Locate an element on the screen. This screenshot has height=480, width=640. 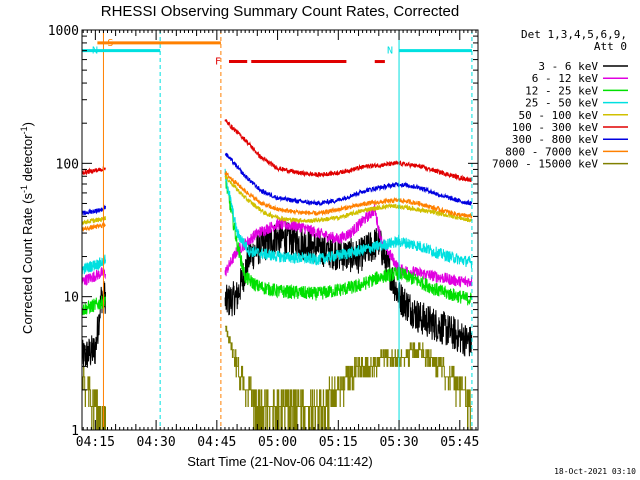
y-axis-label-part: detector is located at coordinates (27, 159).